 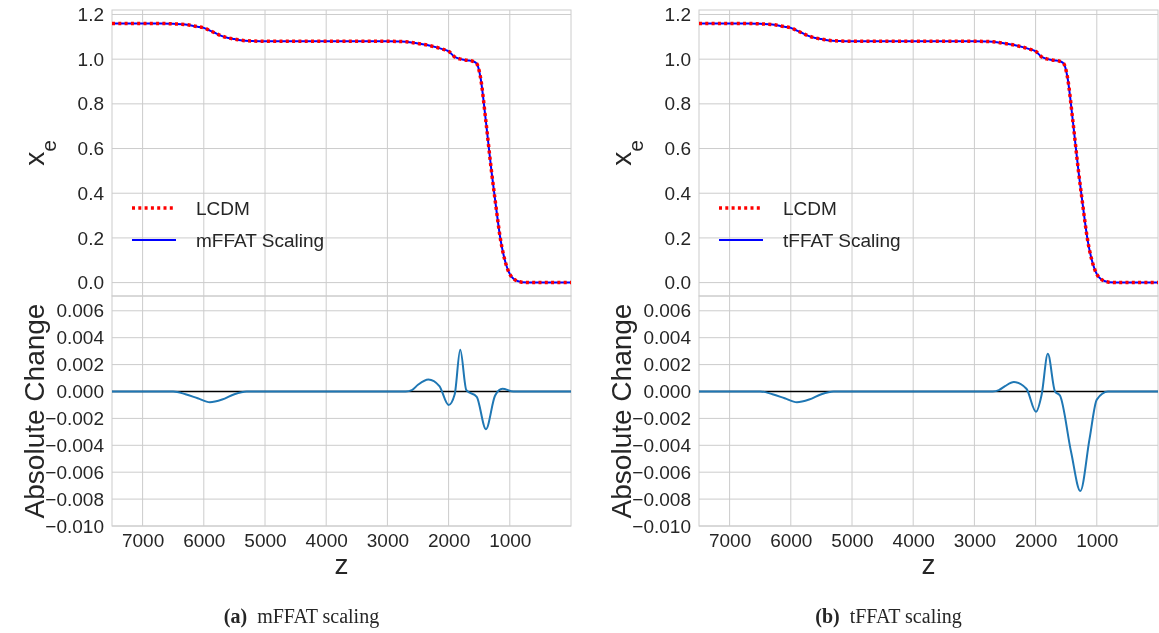 I want to click on legend-label: tFFAT Scaling, so click(x=842, y=240).